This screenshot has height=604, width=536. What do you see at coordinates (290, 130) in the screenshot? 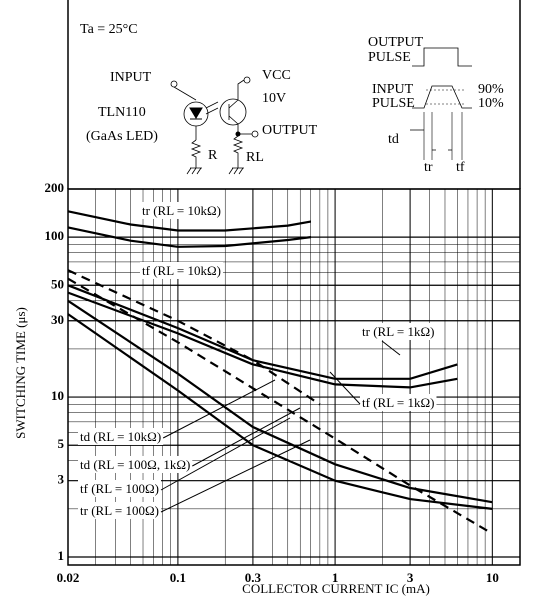
I see `output-label: OUTPUT` at bounding box center [290, 130].